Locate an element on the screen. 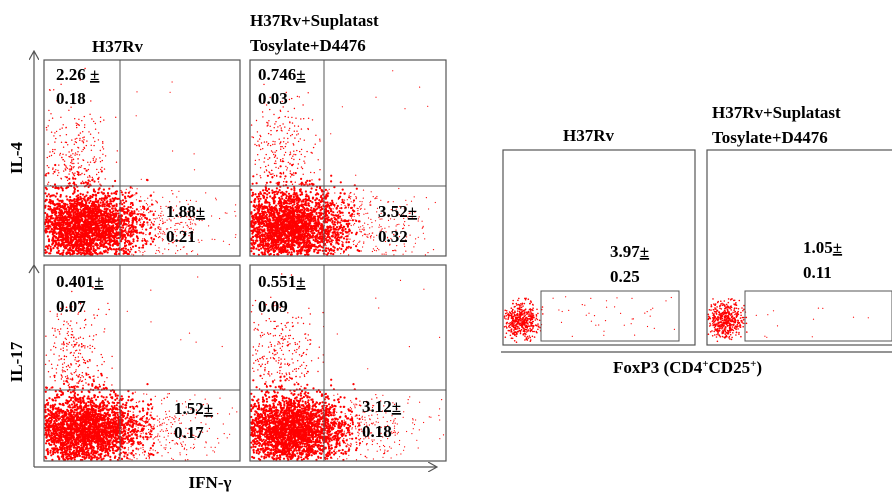  gate-value-foxp3-h37rv: 3.97± 0.25 is located at coordinates (629, 264).